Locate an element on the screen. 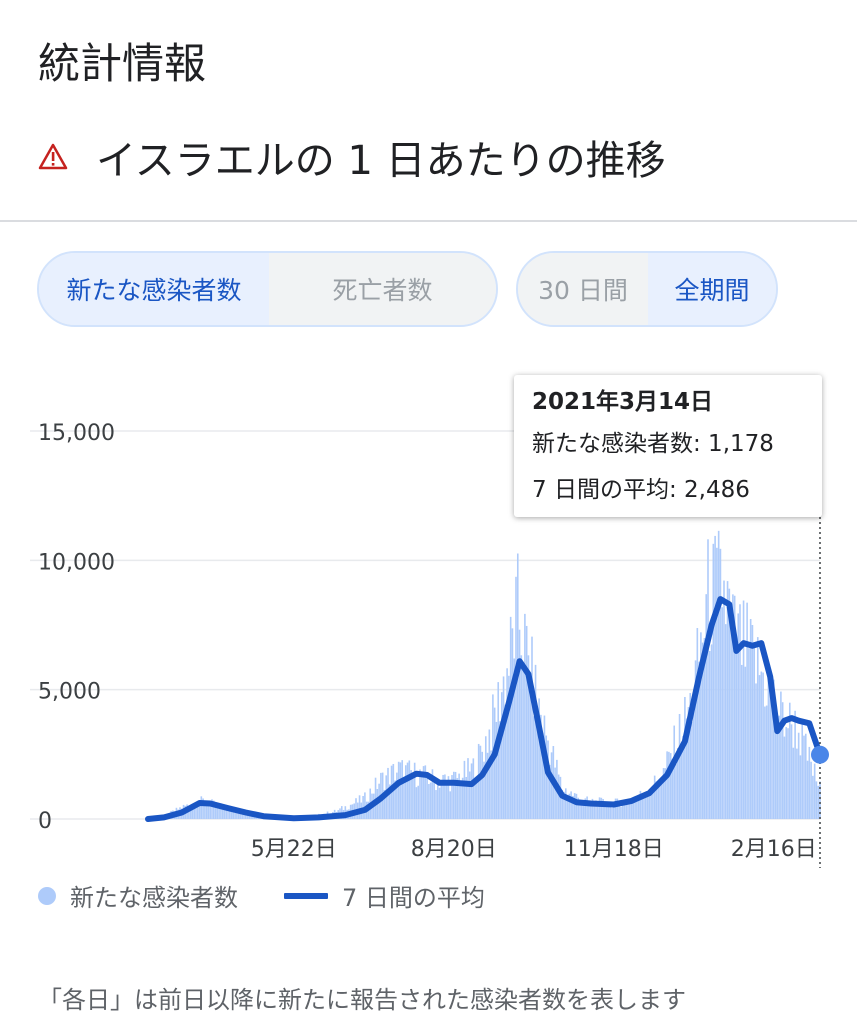 Image resolution: width=857 pixels, height=1024 pixels. toggle-all-time: 全期間 is located at coordinates (712, 289).